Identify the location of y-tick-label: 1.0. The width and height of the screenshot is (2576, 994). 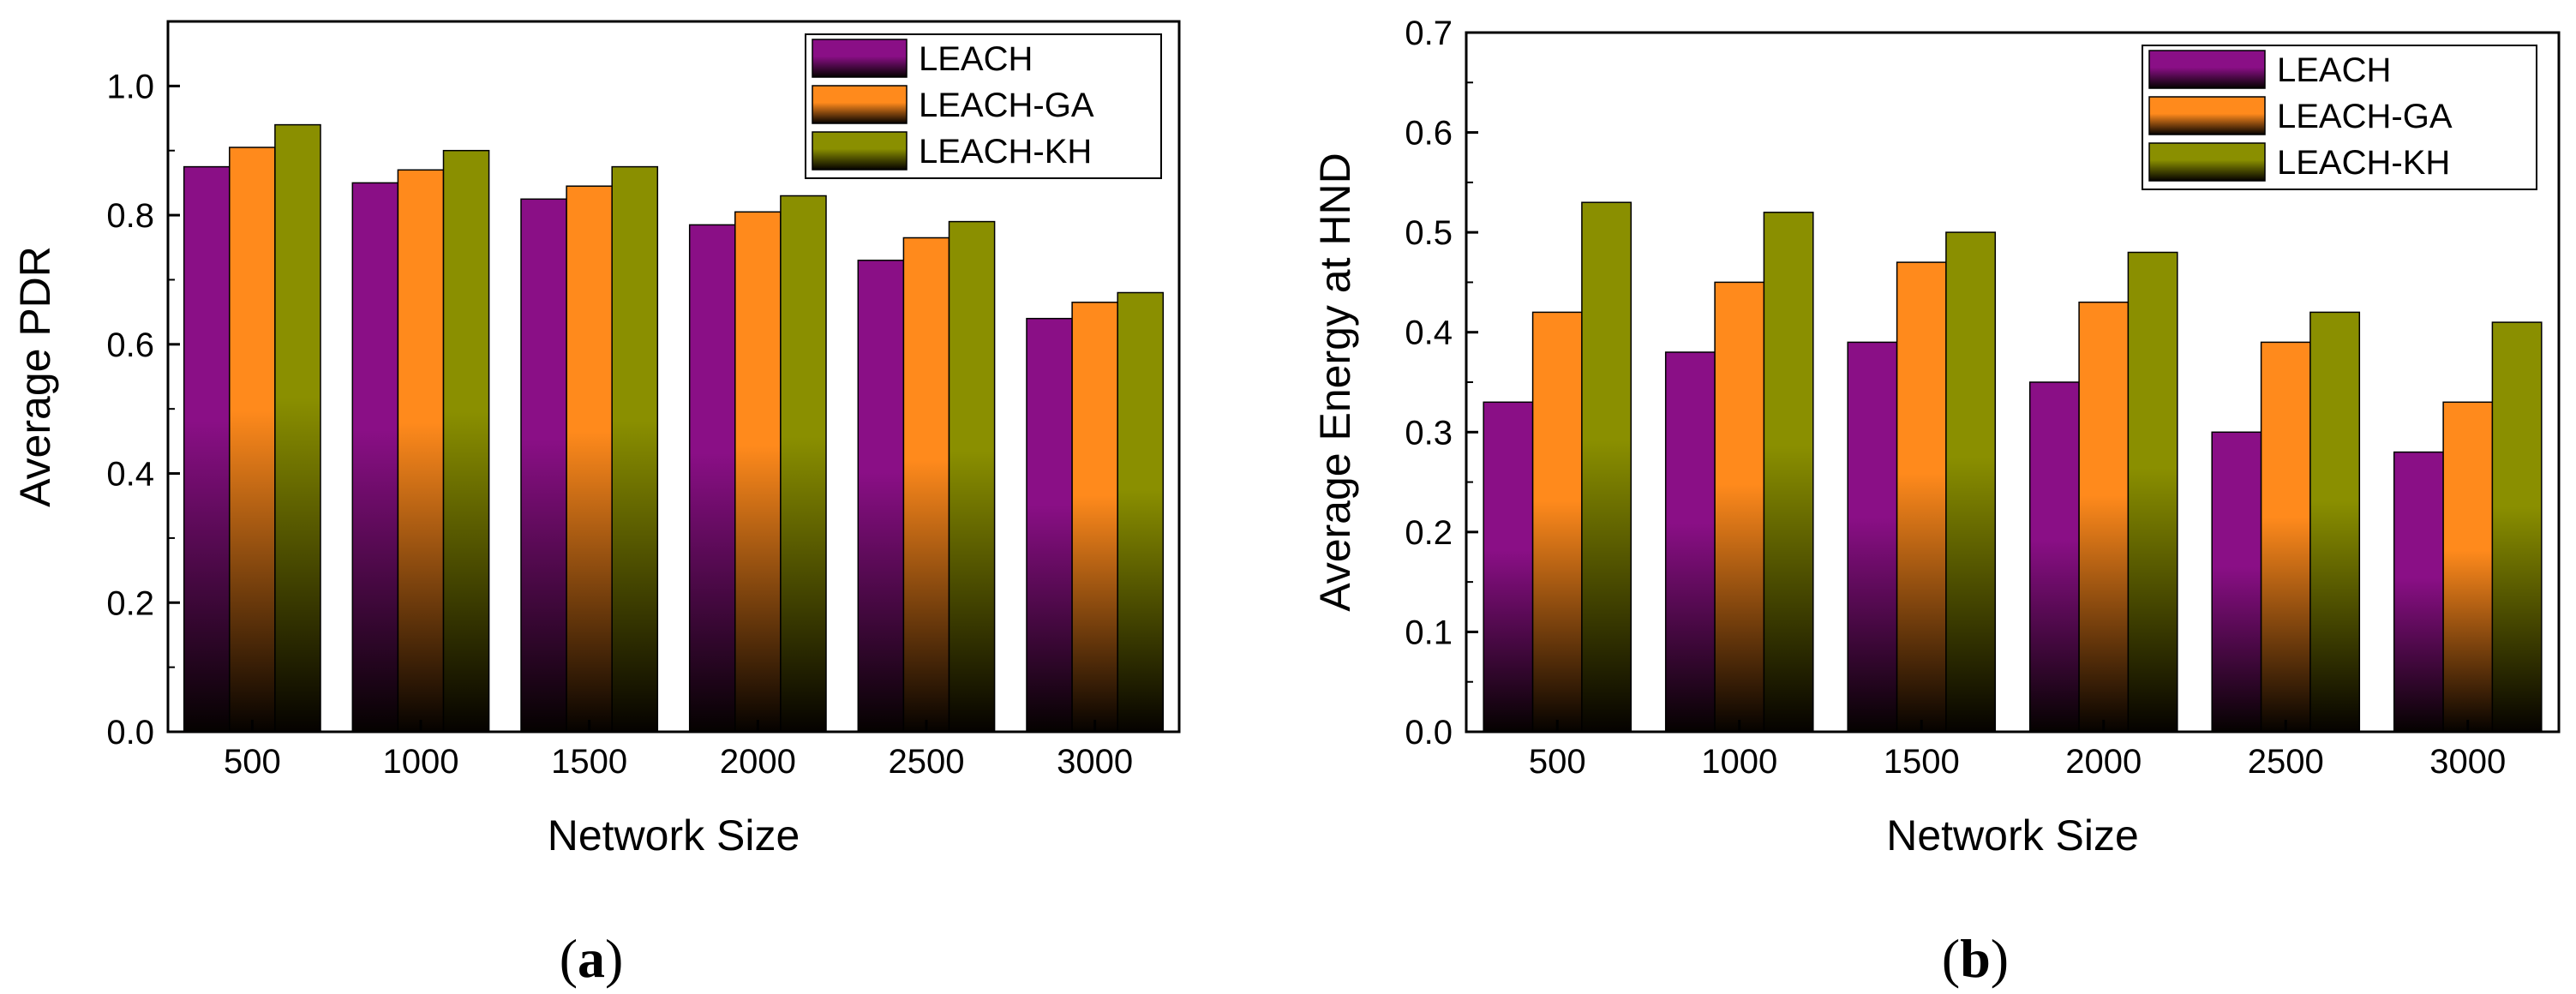
(130, 86).